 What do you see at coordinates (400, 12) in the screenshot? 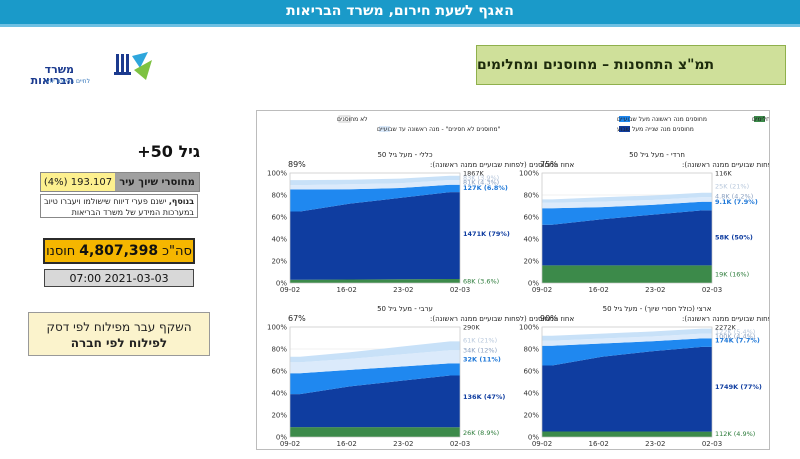
I see `top-banner: האגף לשעת חירום, משרד הבריאות` at bounding box center [400, 12].